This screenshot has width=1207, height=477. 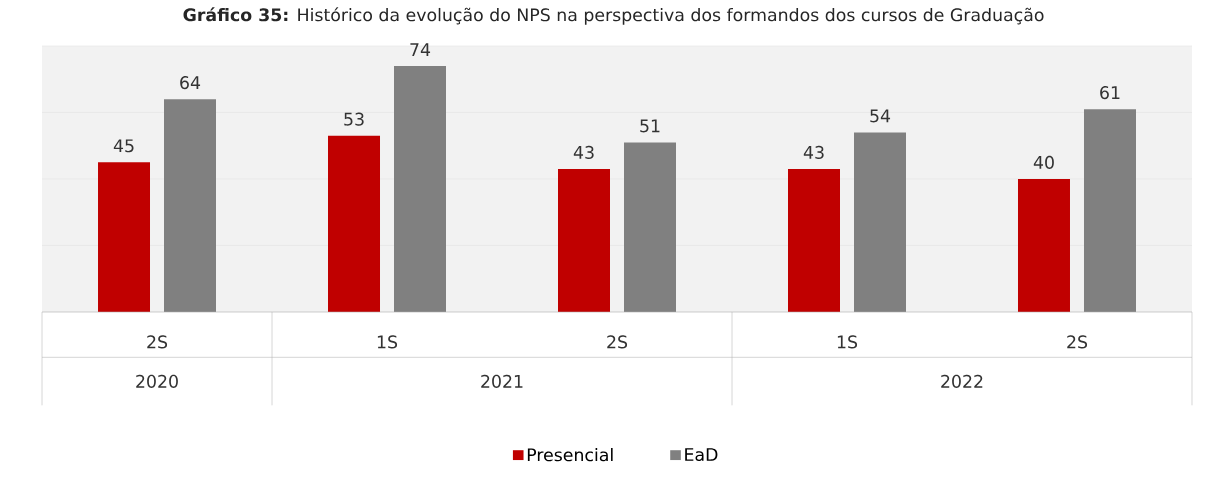 What do you see at coordinates (613, 16) in the screenshot?
I see `chart-title: Gráfico 35: Histórico da evolução do NPS na perspectiva dos formandos dos cursos de Graduação` at bounding box center [613, 16].